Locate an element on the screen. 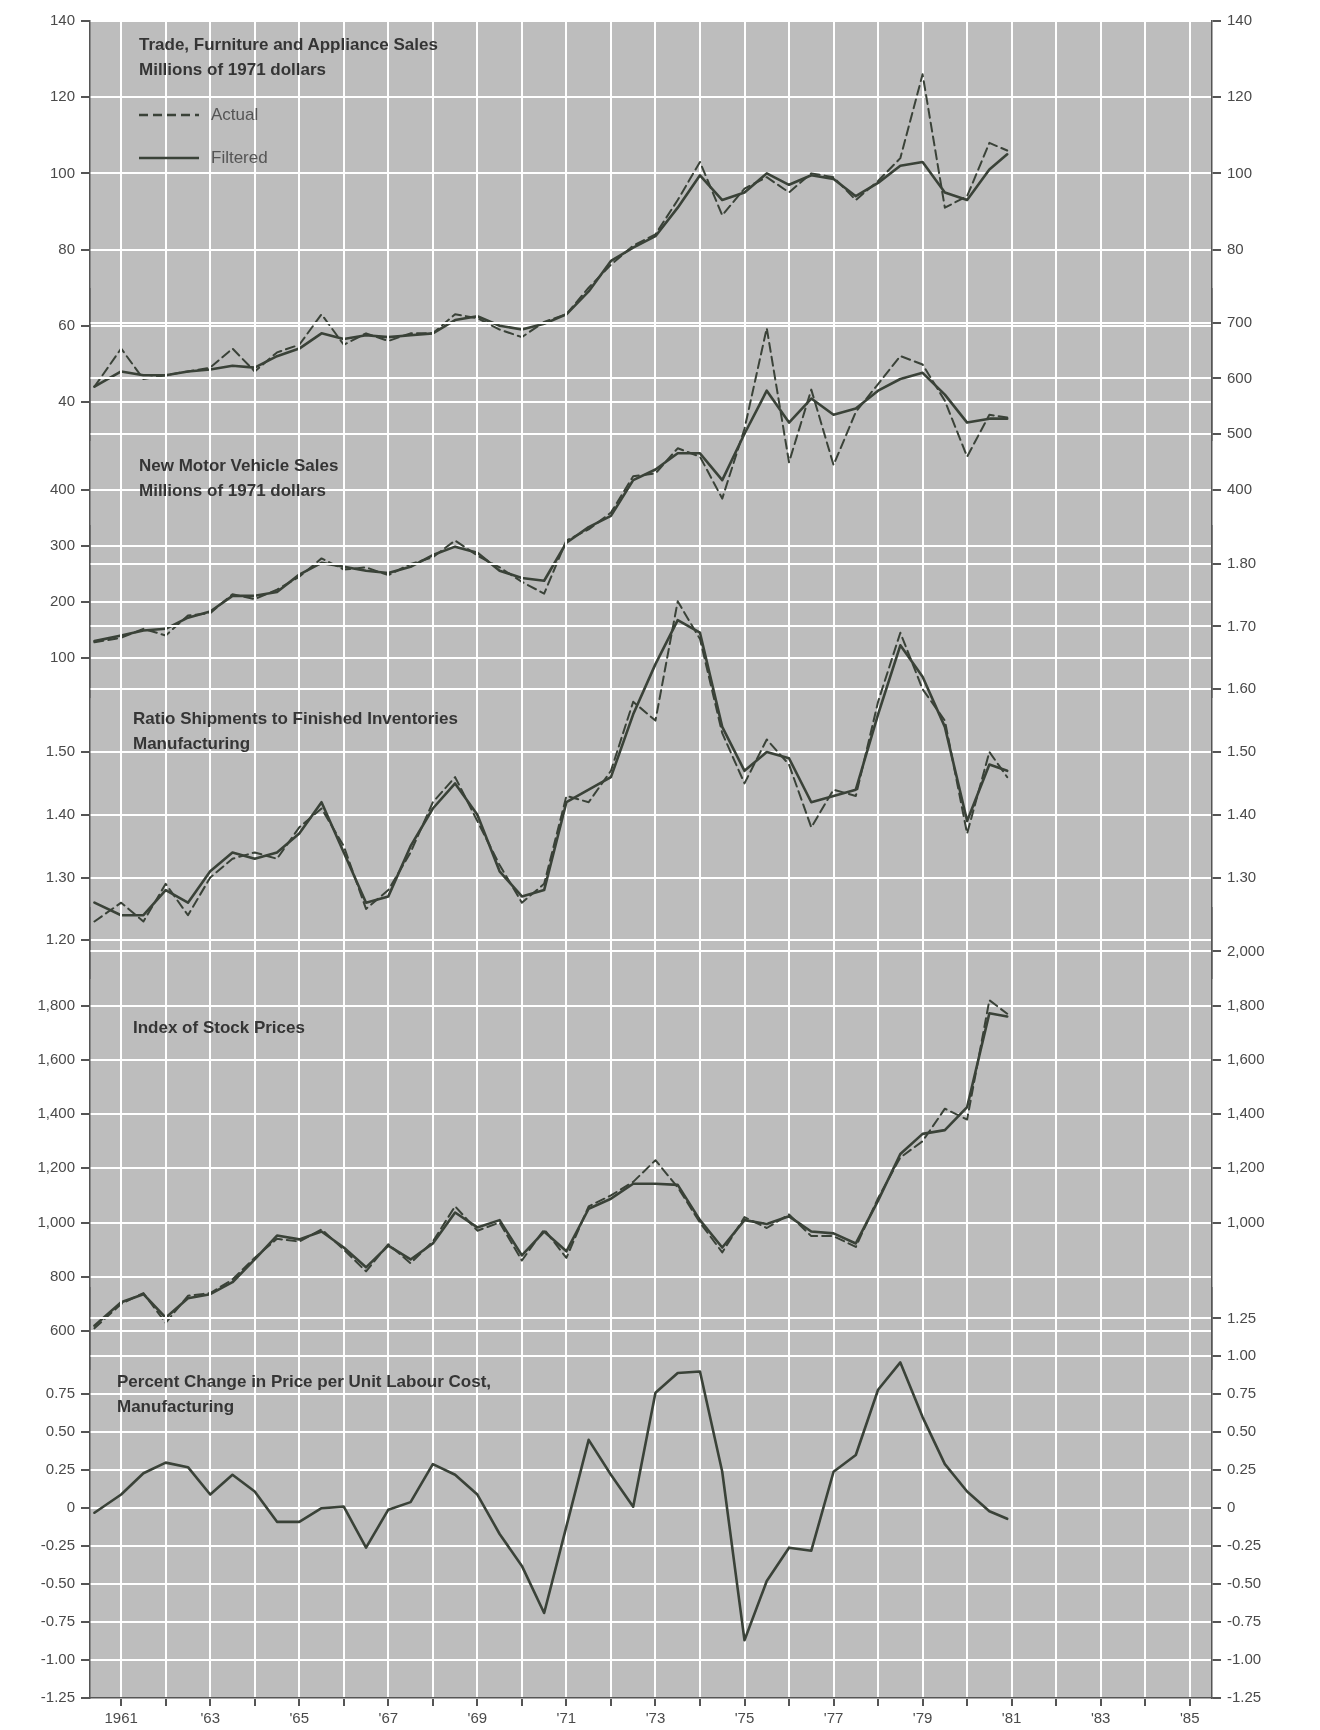  y-tick-label: 40 is located at coordinates (66, 401).